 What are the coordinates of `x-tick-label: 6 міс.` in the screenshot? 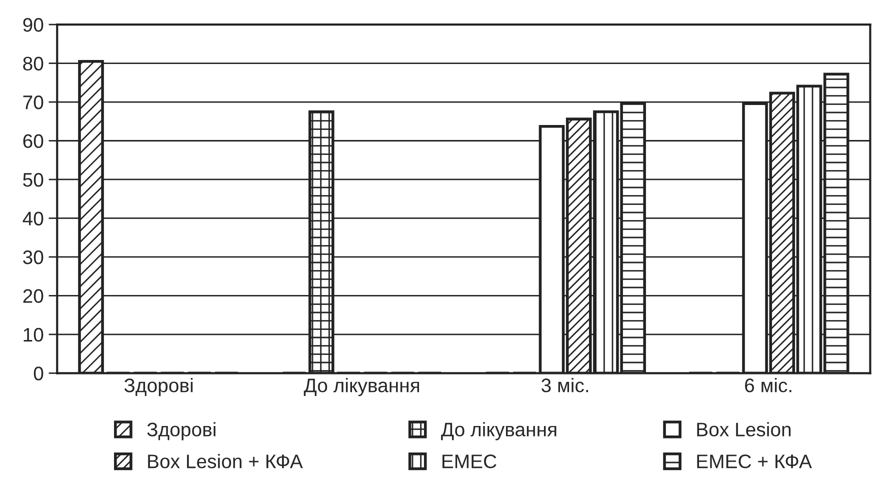 It's located at (768, 385).